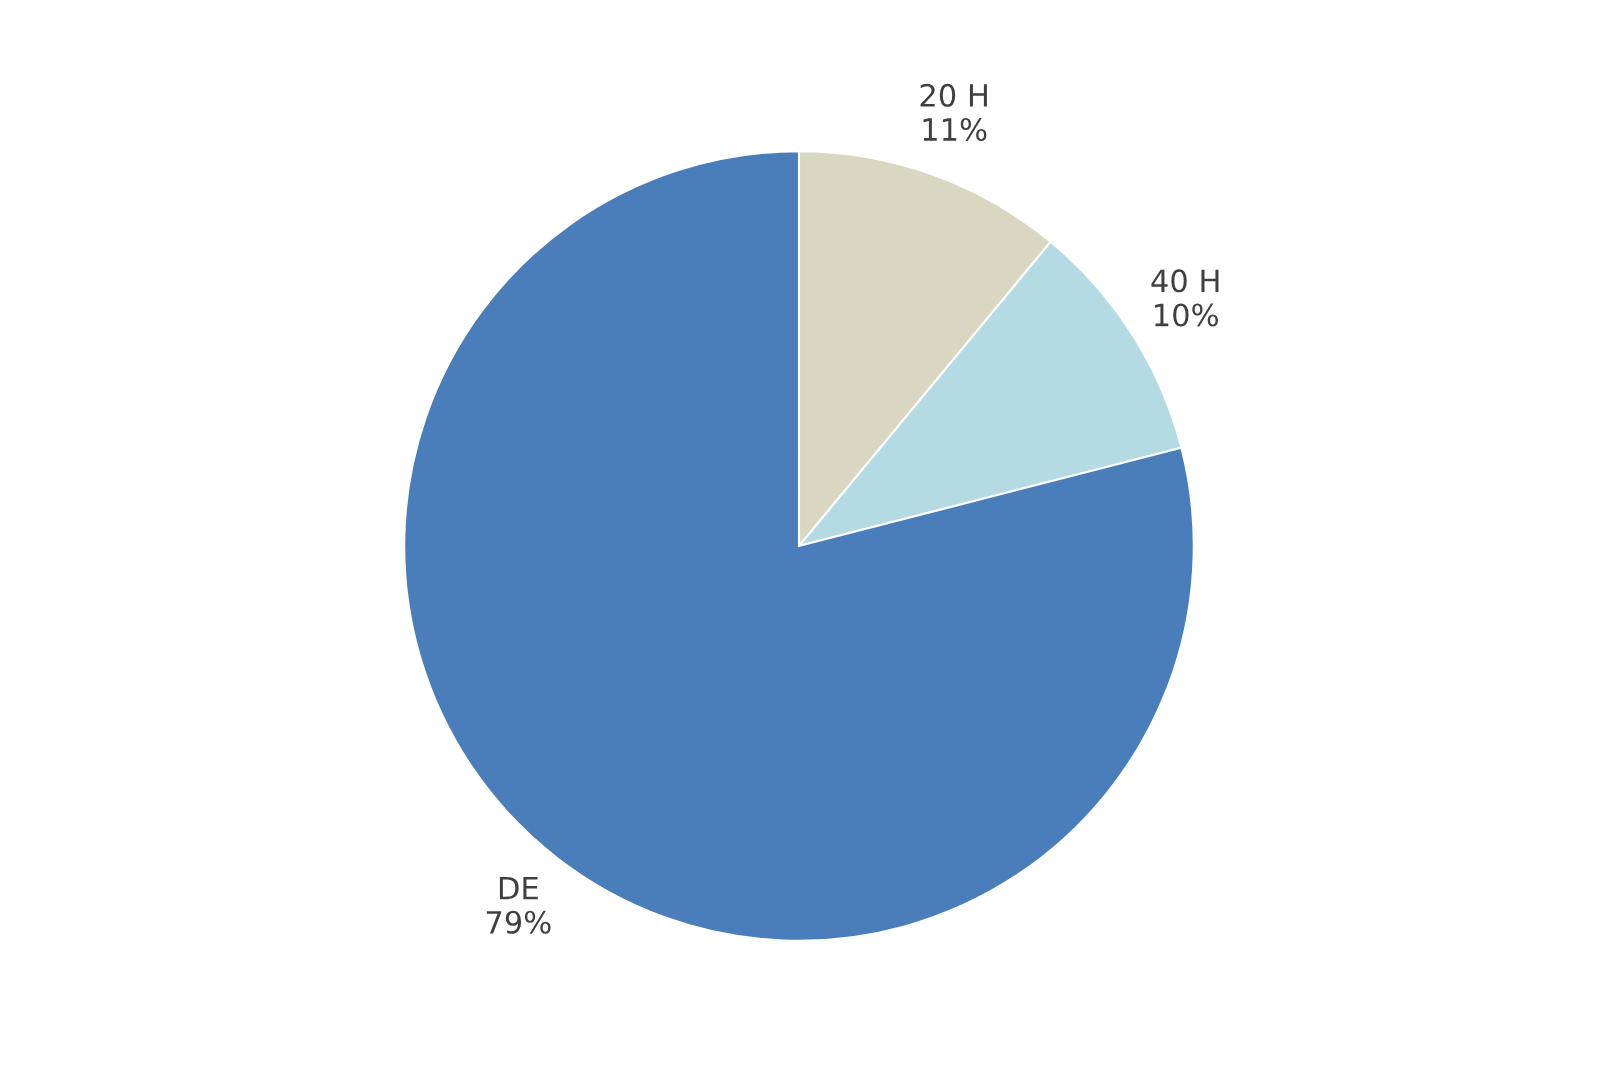 The width and height of the screenshot is (1598, 1092). I want to click on slice-label: 40 H, so click(1185, 281).